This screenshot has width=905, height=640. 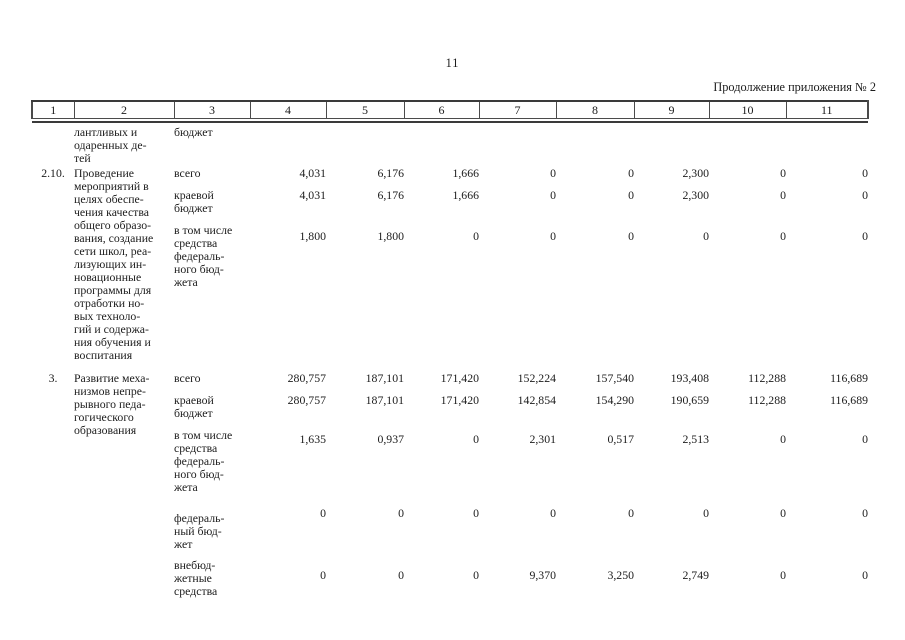 I want to click on column-number-header-row: 1 2 3 4 5 6 7 8 9 10 11, so click(x=450, y=109).